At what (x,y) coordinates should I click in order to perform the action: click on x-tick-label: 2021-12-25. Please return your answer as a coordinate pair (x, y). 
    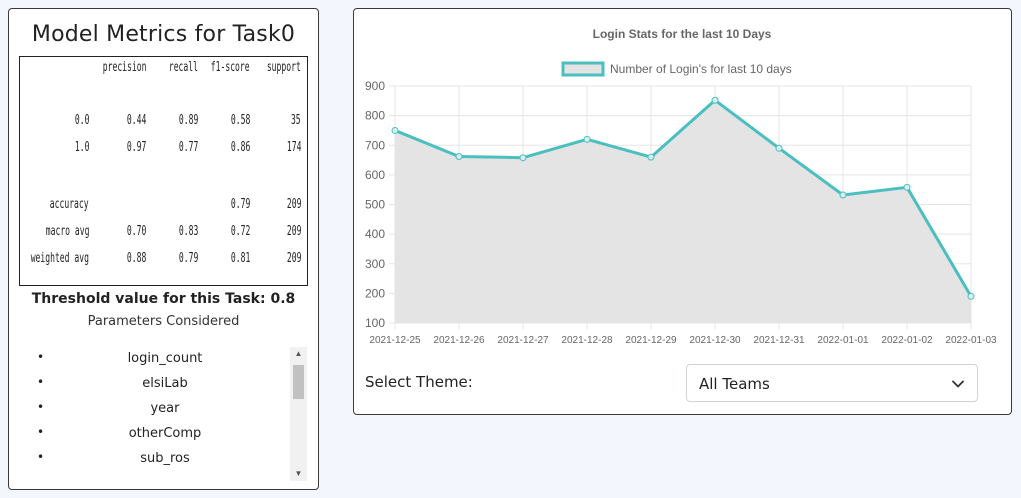
    Looking at the image, I should click on (395, 340).